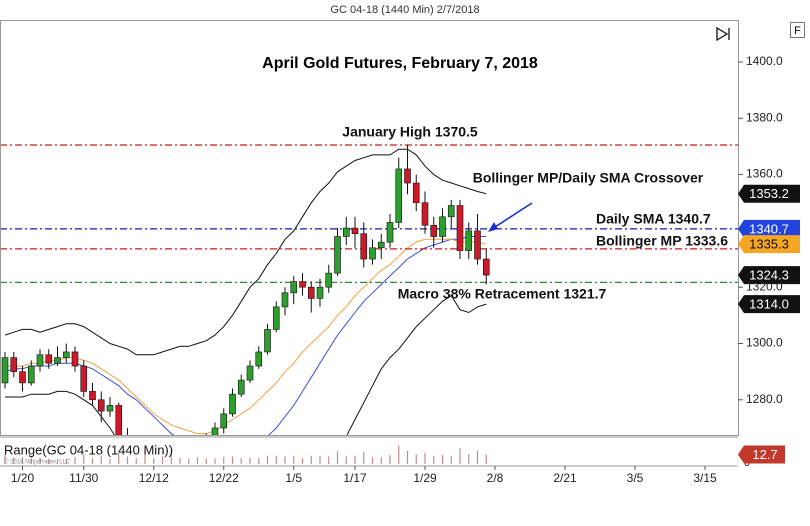  What do you see at coordinates (764, 286) in the screenshot?
I see `y-tick-label: 1320.0` at bounding box center [764, 286].